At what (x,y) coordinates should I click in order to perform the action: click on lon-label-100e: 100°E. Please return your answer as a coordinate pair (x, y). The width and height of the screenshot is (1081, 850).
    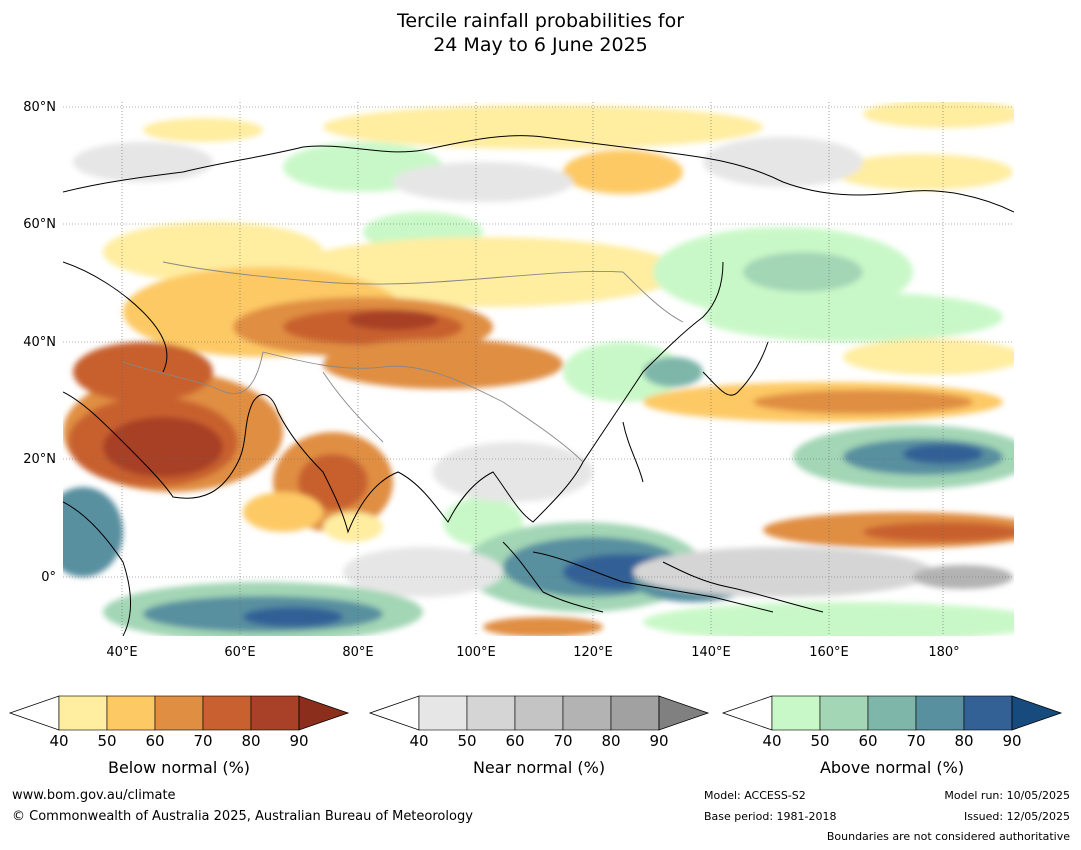
    Looking at the image, I should click on (476, 652).